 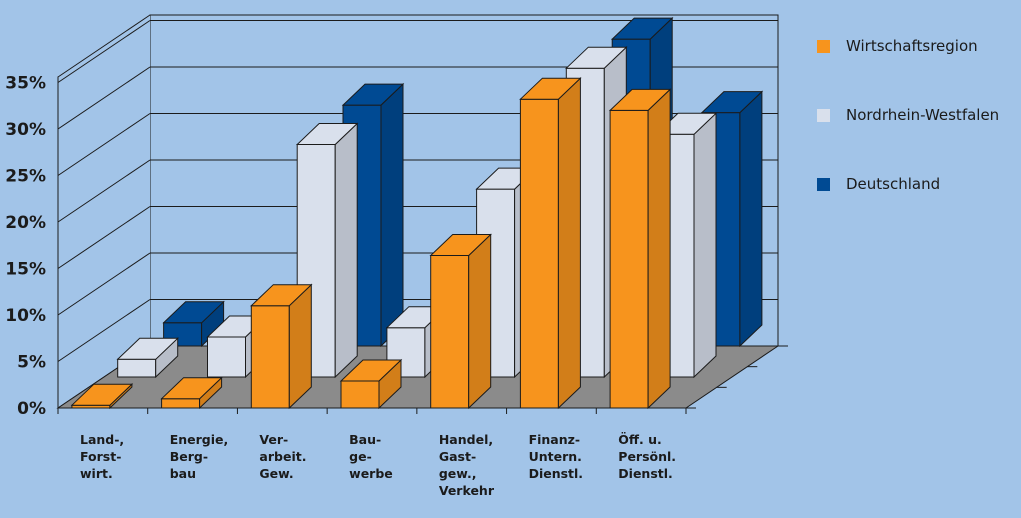 What do you see at coordinates (25, 84) in the screenshot?
I see `y-tick-label: 35%` at bounding box center [25, 84].